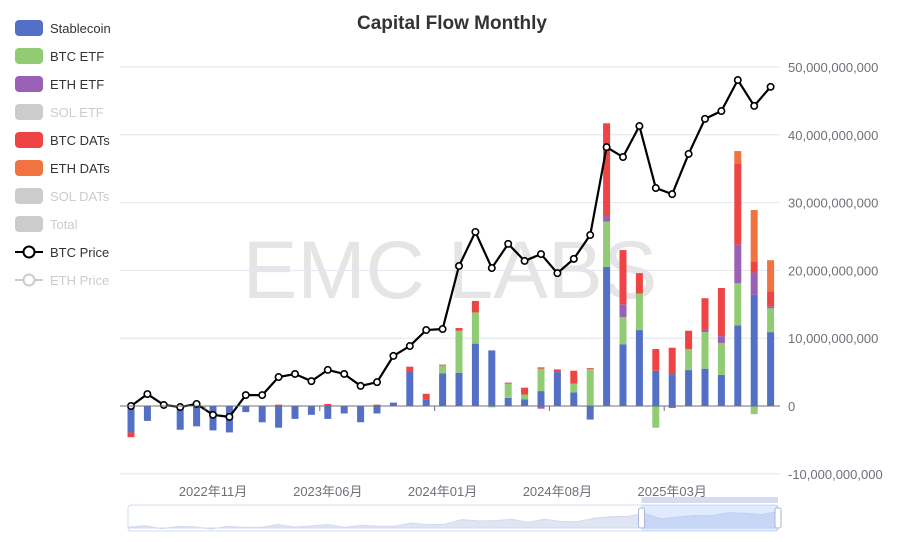  Describe the element at coordinates (63, 196) in the screenshot. I see `legend-item-sol-dats: SOL DATs` at that location.